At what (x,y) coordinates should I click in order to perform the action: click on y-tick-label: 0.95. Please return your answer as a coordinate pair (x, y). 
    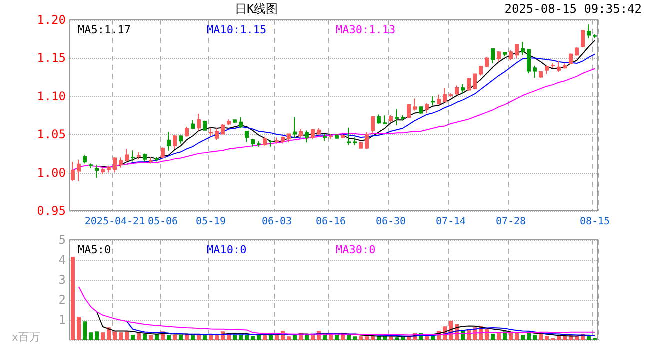
    Looking at the image, I should click on (51, 211).